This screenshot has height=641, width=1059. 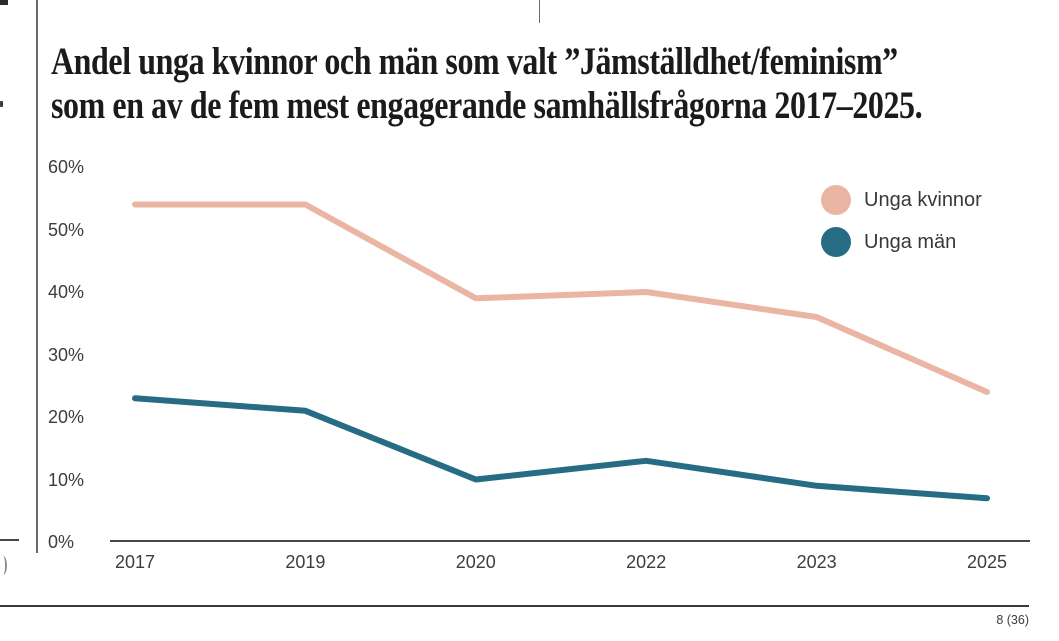 What do you see at coordinates (514, 606) in the screenshot?
I see `footer-rule` at bounding box center [514, 606].